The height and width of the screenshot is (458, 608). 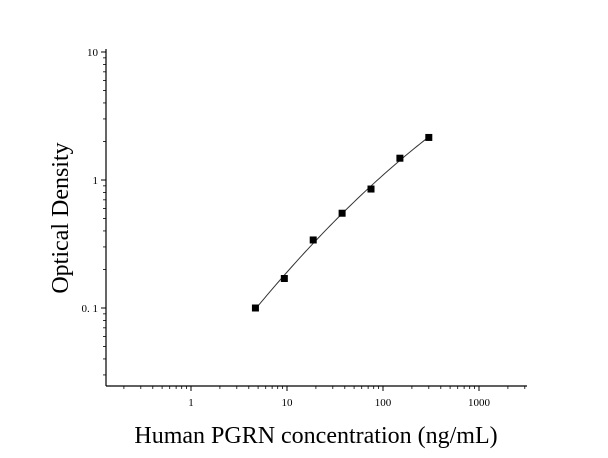 I want to click on x-tick-label: 10, so click(x=288, y=403).